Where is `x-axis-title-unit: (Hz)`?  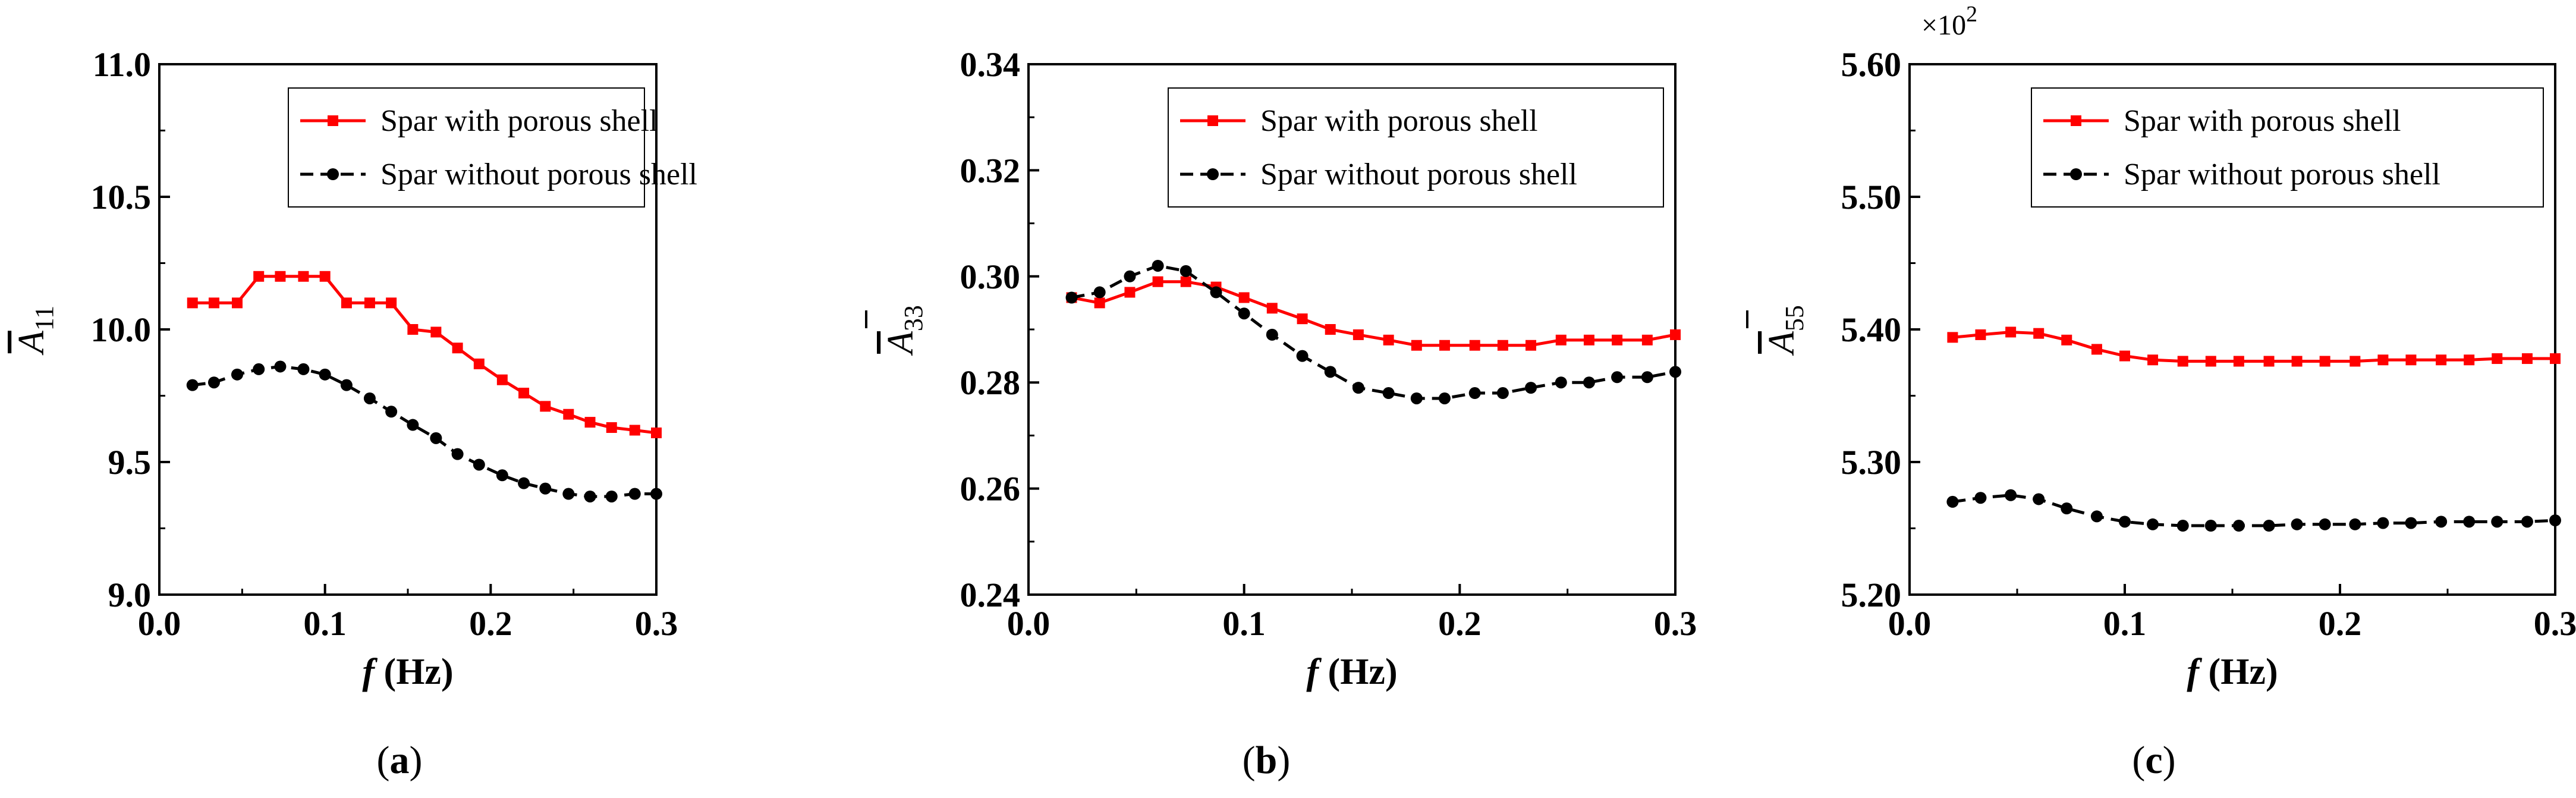 x-axis-title-unit: (Hz) is located at coordinates (1358, 672).